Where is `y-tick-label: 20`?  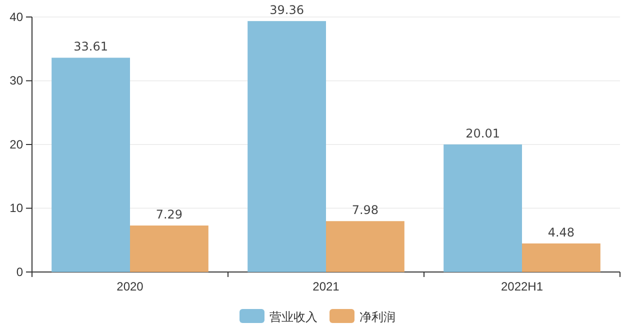 y-tick-label: 20 is located at coordinates (17, 144).